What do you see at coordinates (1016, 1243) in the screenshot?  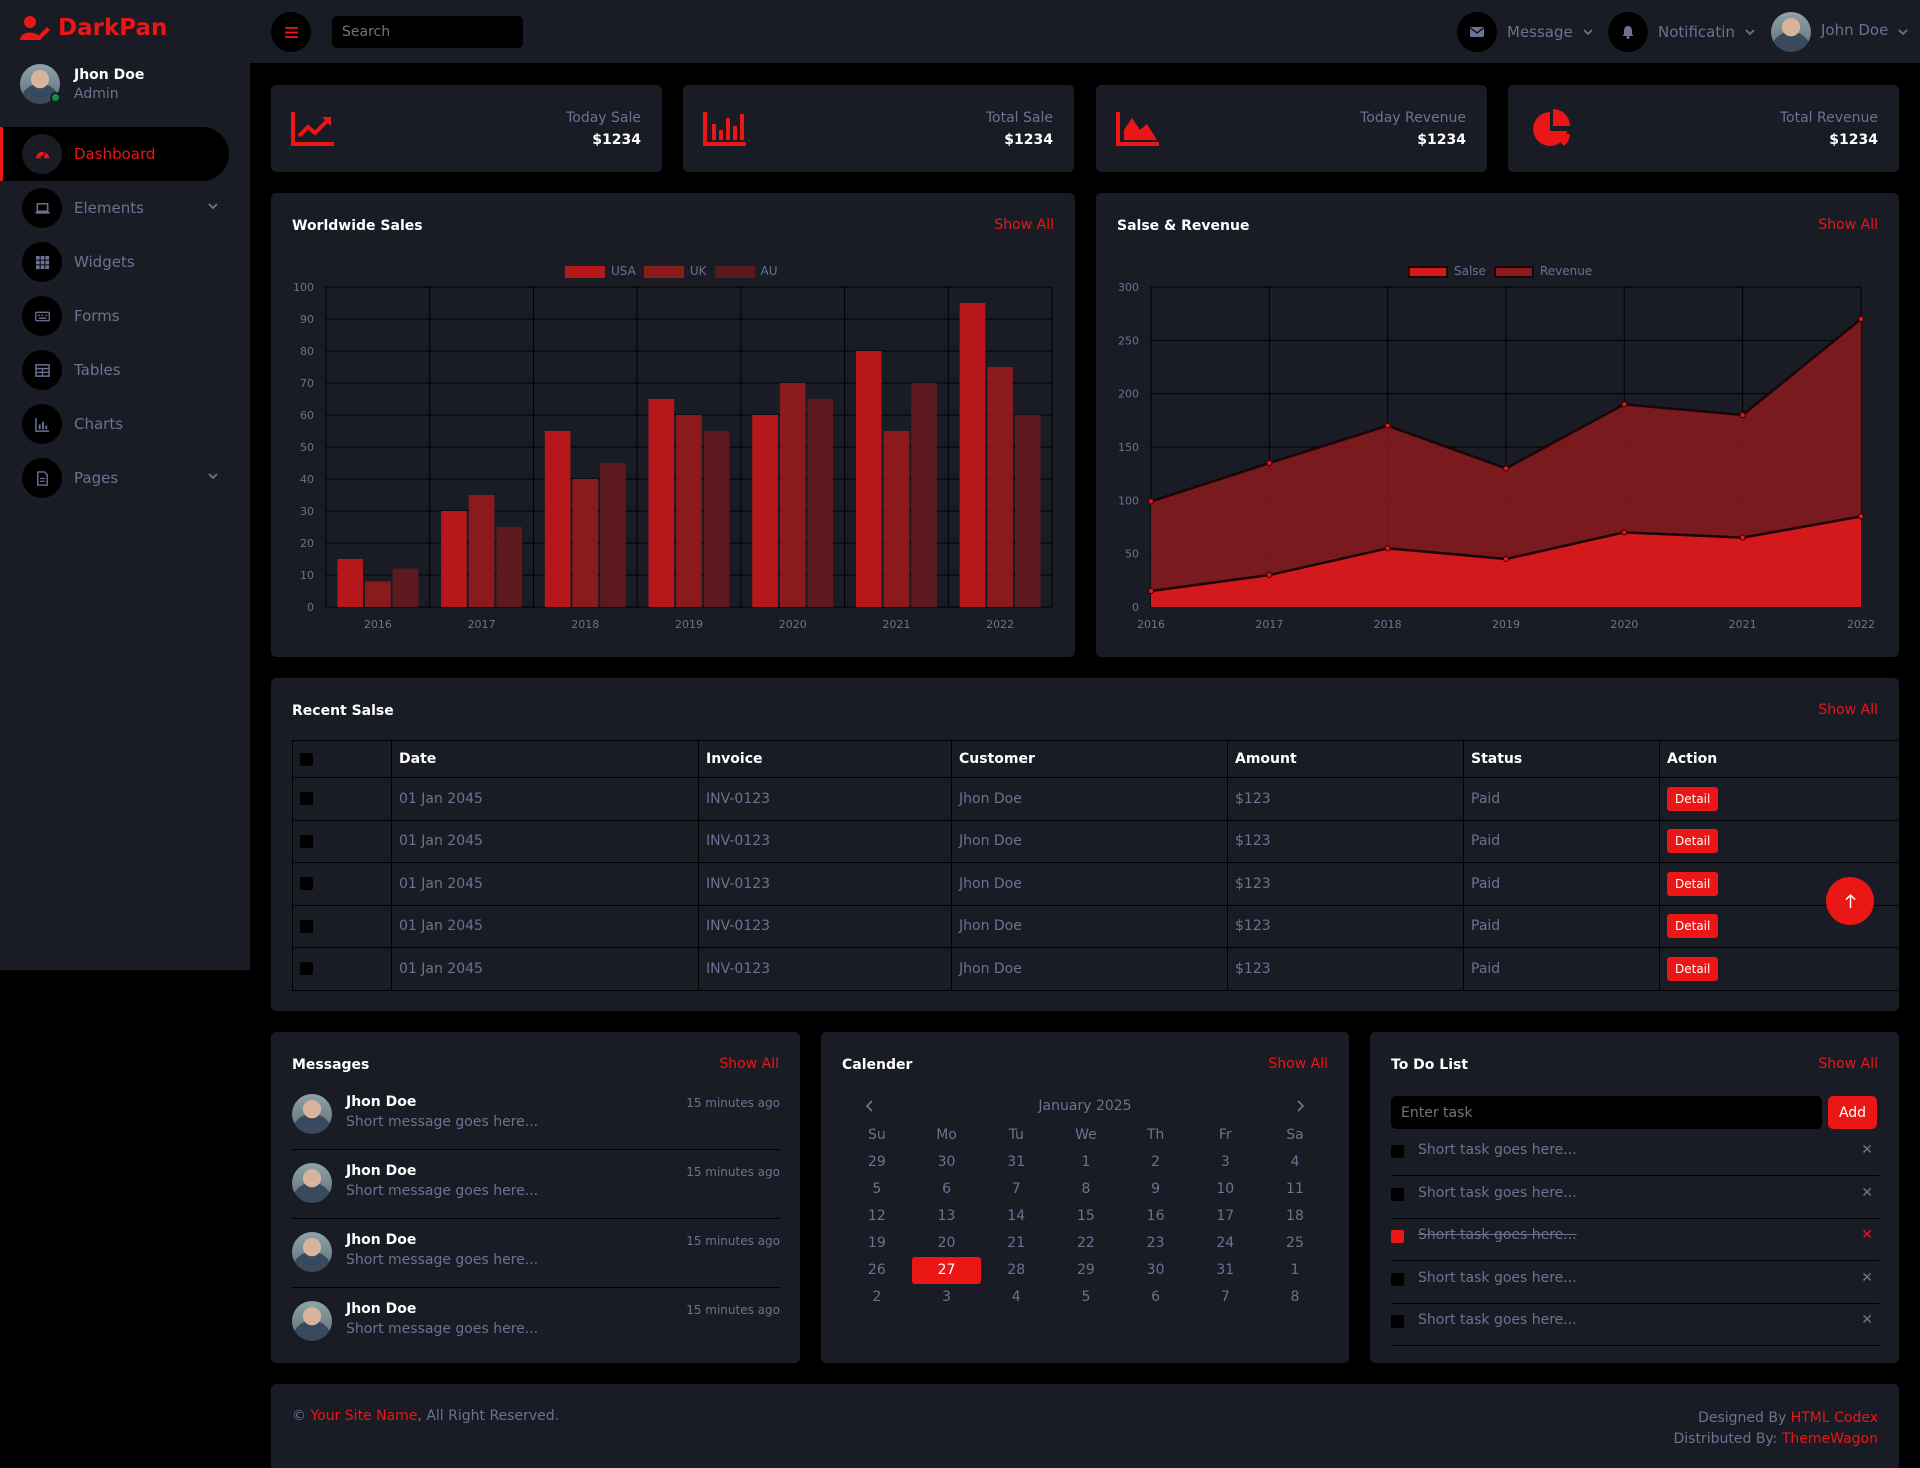 I see `calendar-day: 21` at bounding box center [1016, 1243].